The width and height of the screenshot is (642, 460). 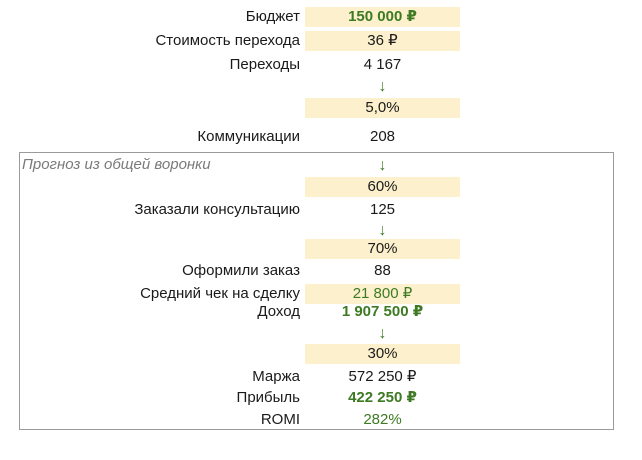 What do you see at coordinates (321, 377) in the screenshot?
I see `row-margin: Маржа 572 250 ₽` at bounding box center [321, 377].